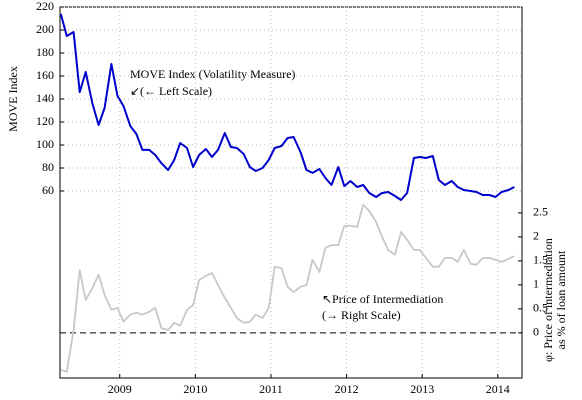 The height and width of the screenshot is (400, 582). Describe the element at coordinates (548, 300) in the screenshot. I see `y2-axis-label: φ: Price of intermediation` at that location.